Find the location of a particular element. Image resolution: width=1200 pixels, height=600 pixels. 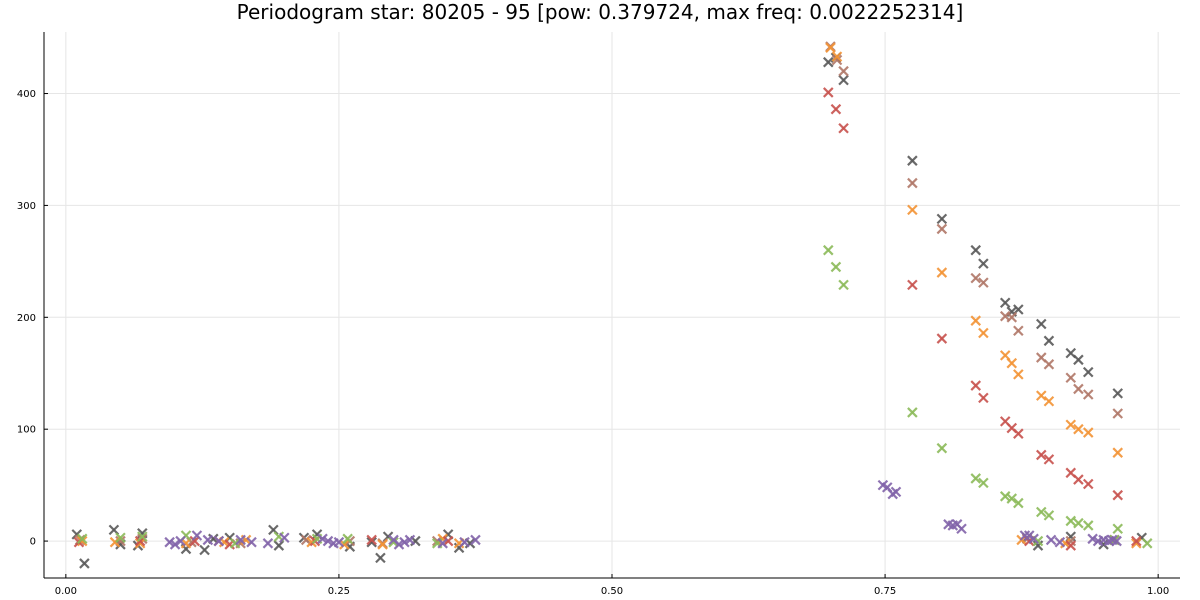

x-tick-label: 0.25 is located at coordinates (339, 591).